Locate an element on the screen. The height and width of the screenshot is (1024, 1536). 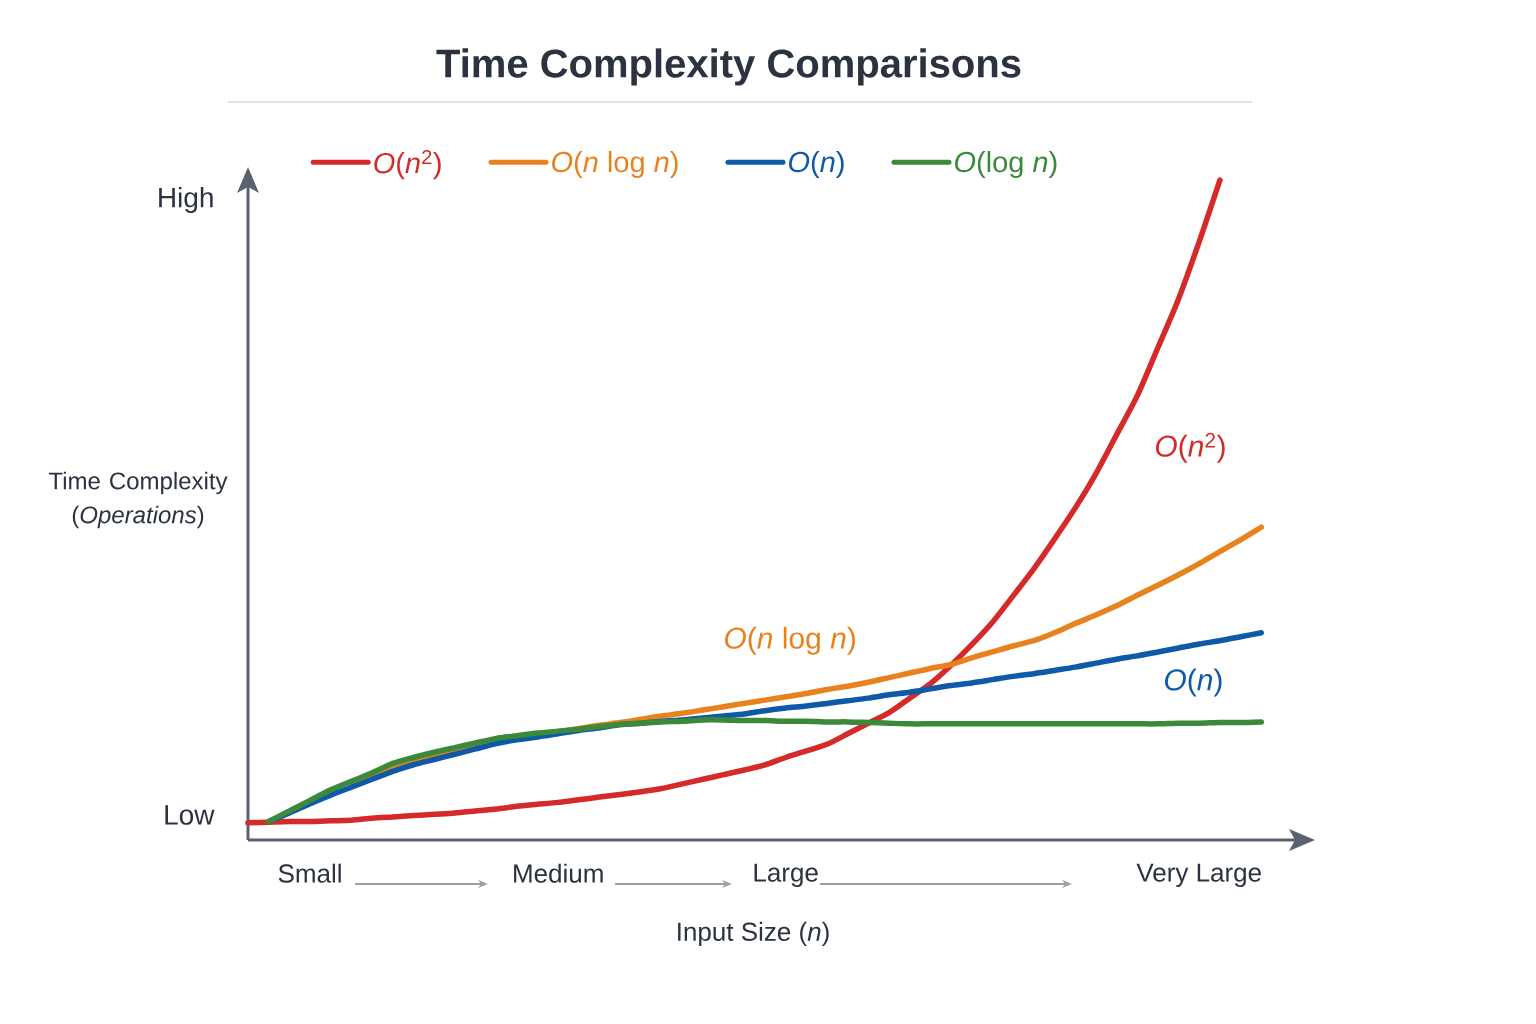
text: High is located at coordinates (186, 199).